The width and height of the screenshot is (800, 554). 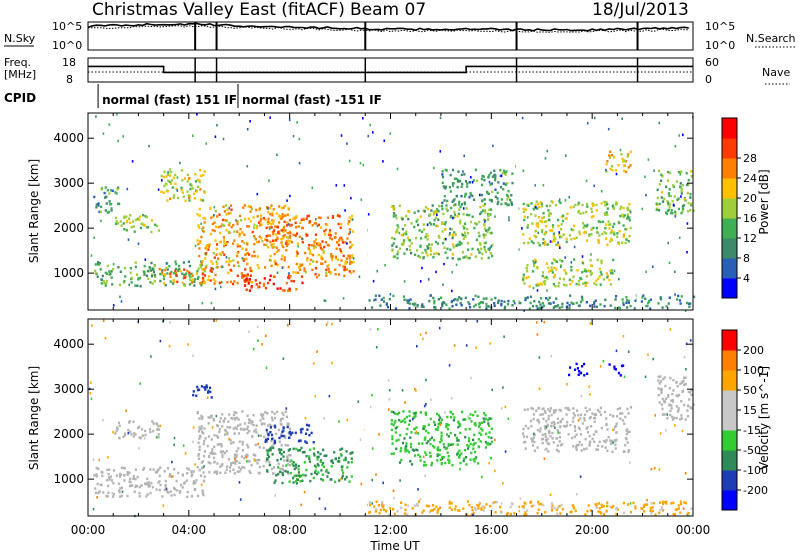 I want to click on y-tick-label: 4000, so click(x=68, y=138).